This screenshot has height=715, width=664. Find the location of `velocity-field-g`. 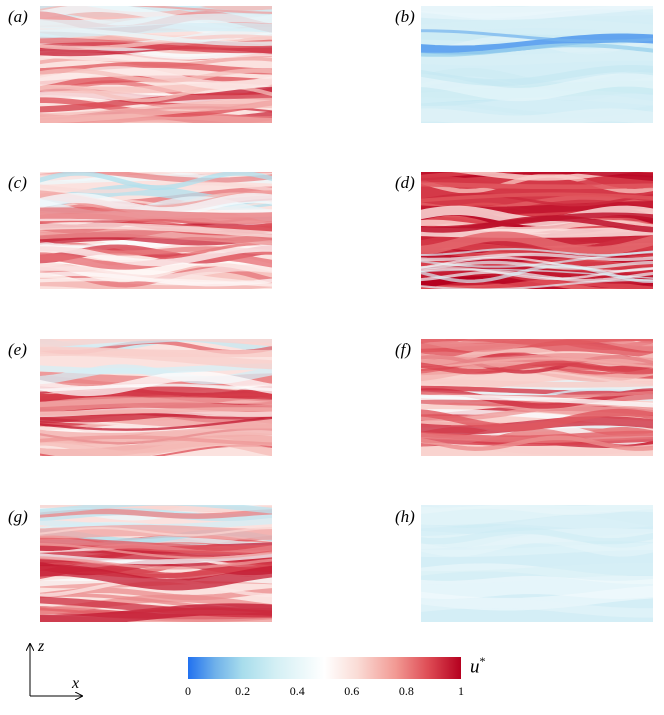

velocity-field-g is located at coordinates (156, 563).